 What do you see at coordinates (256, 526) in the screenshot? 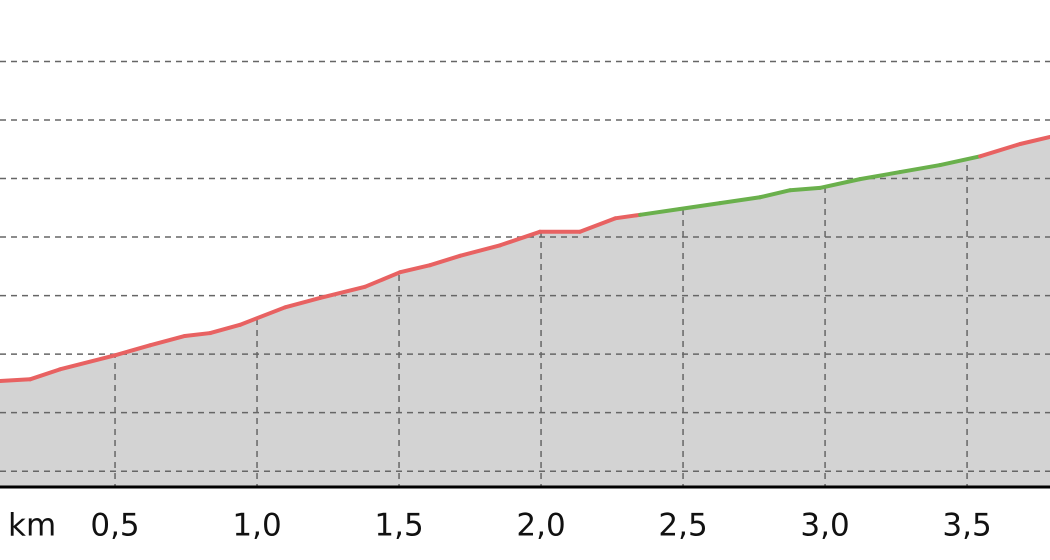
I see `x-tick-label: 1,0` at bounding box center [256, 526].